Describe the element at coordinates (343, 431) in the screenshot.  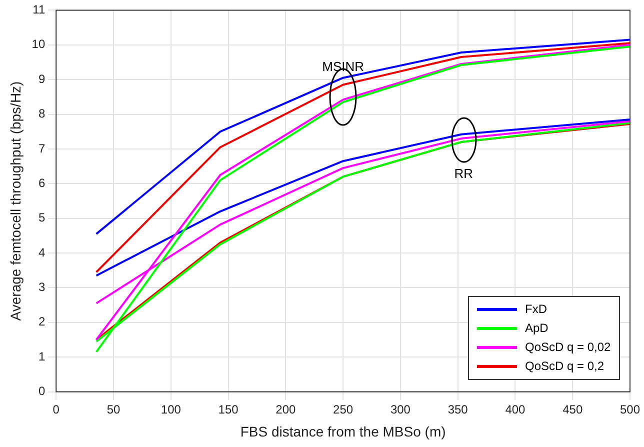
I see `x-axis-title: FBS distance from the MBSo (m)` at that location.